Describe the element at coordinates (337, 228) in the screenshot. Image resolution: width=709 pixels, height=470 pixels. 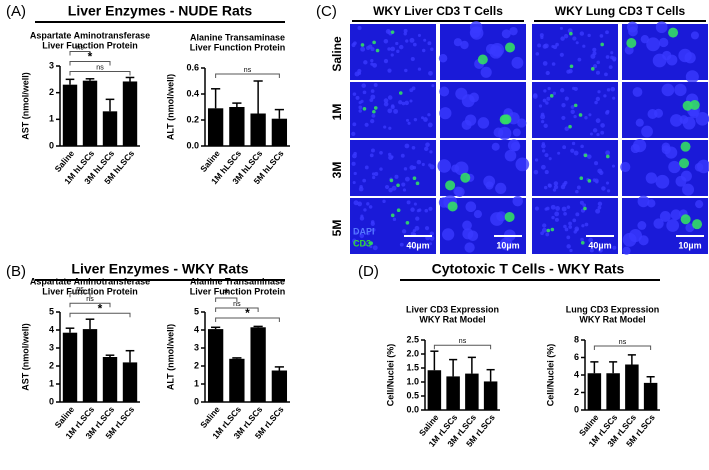
I see `row-label: 5M` at that location.